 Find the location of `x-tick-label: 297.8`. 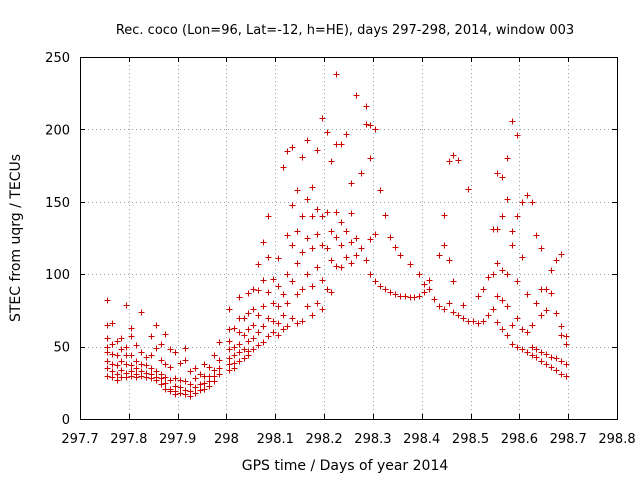

x-tick-label: 297.8 is located at coordinates (128, 439).